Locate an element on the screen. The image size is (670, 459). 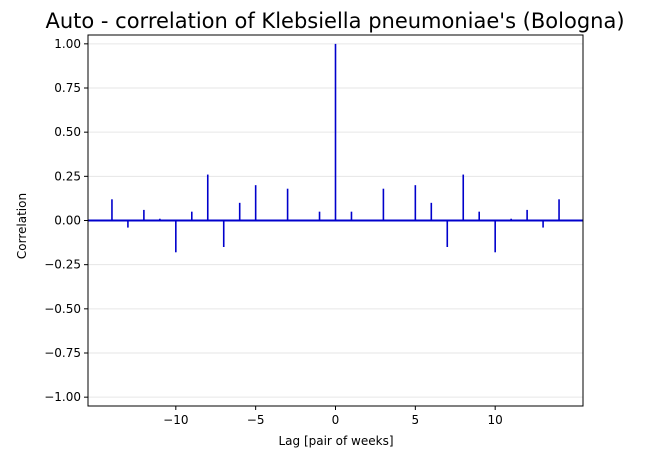
y-tick-label: 1.00 is located at coordinates (67, 44).